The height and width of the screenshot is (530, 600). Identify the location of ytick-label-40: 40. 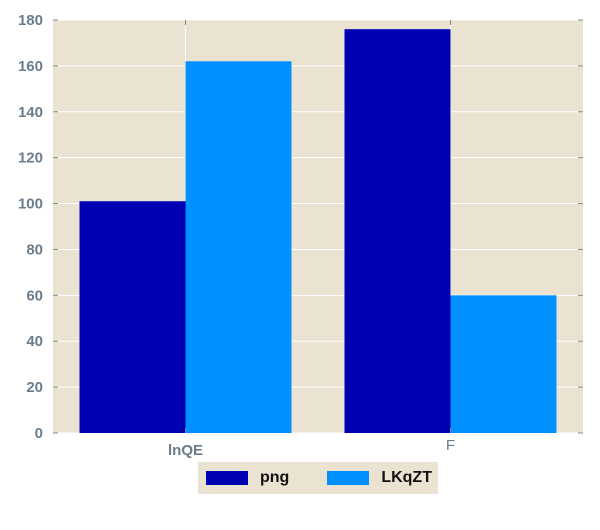
(34, 341).